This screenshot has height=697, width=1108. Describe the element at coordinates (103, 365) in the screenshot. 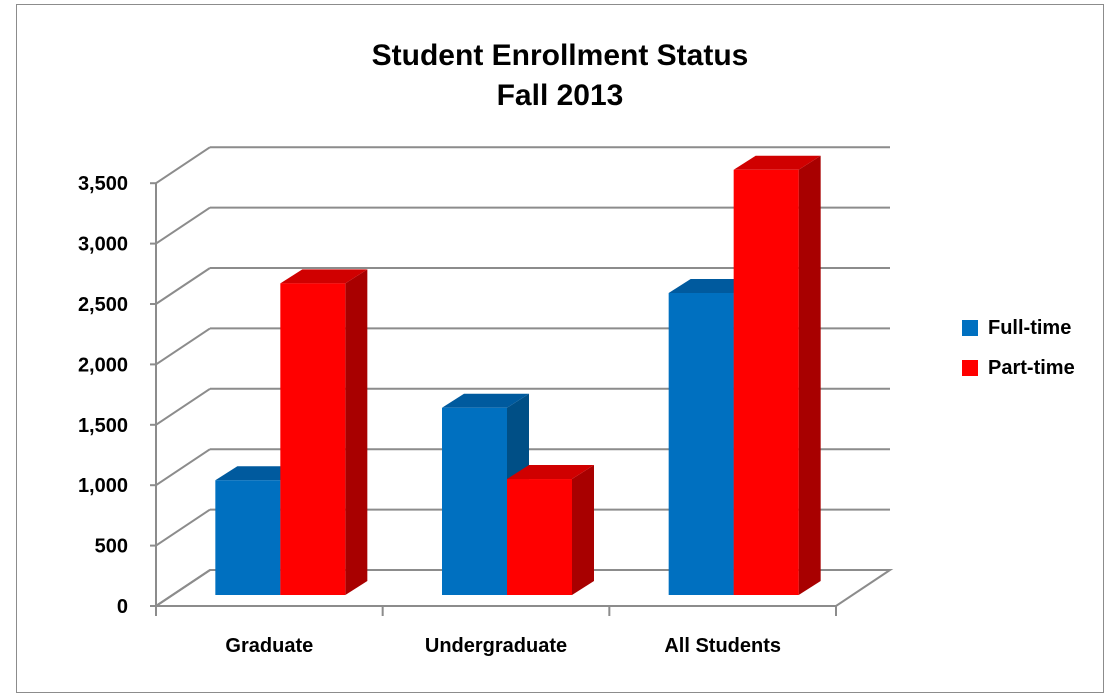

I see `y-tick-label: 2,000` at that location.